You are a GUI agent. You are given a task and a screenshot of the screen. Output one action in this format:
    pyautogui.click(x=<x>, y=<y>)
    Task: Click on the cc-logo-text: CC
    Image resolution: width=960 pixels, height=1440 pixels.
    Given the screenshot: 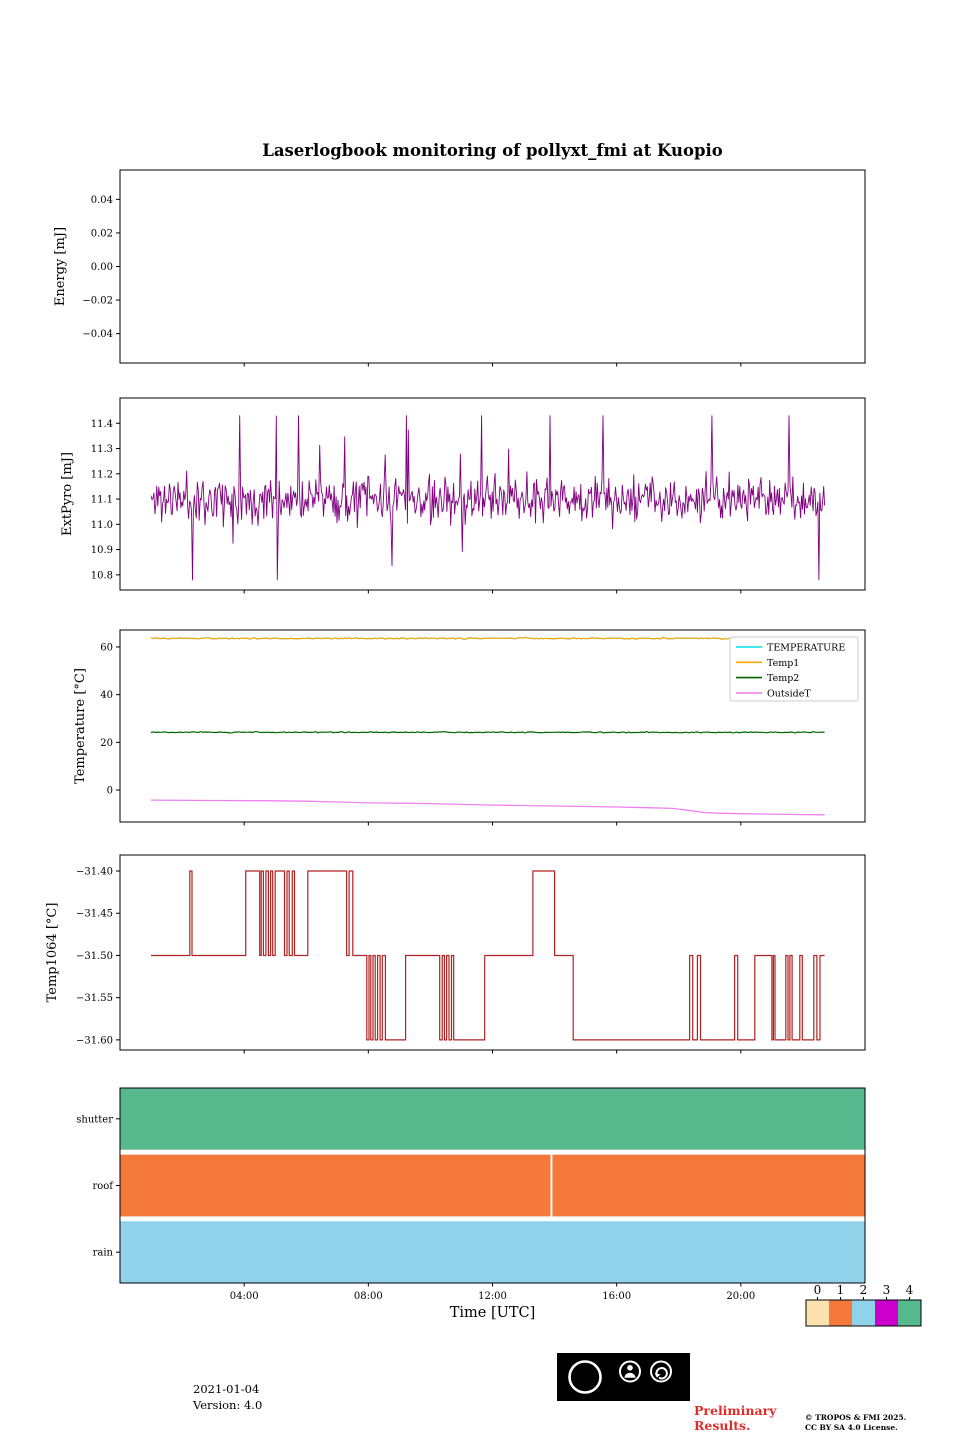 What is the action you would take?
    pyautogui.click(x=585, y=1378)
    